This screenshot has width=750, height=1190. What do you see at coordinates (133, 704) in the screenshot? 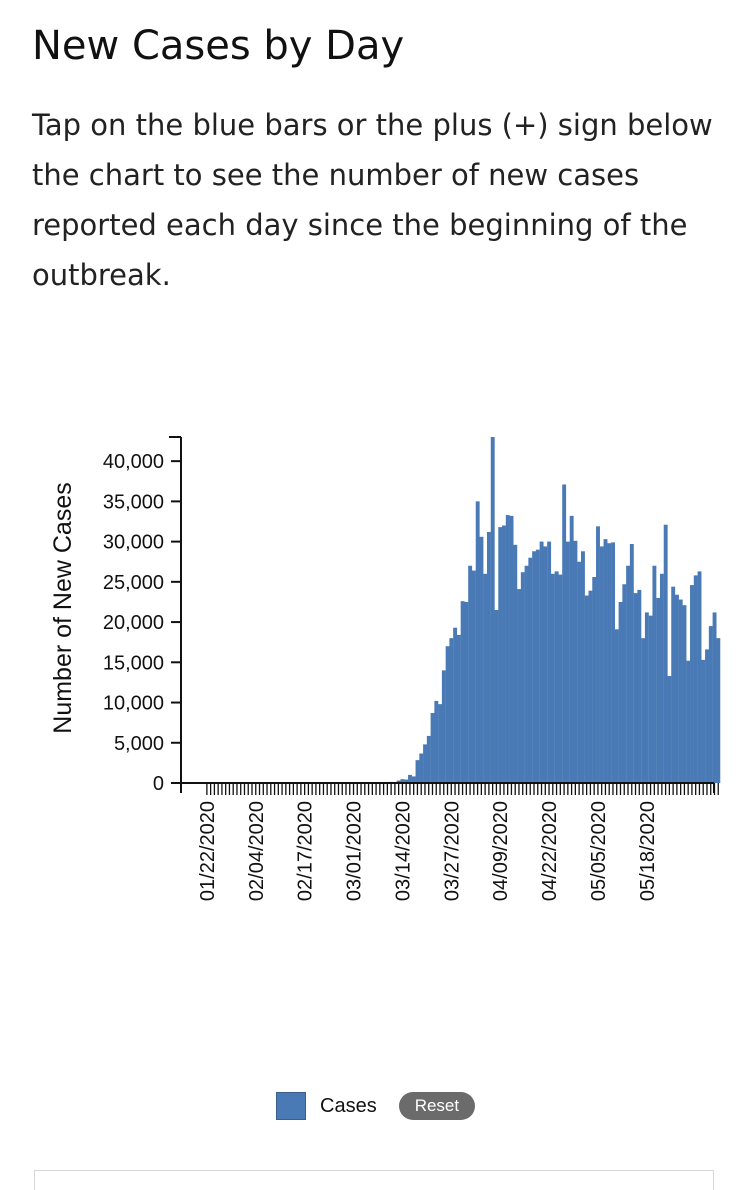
I see `y-tick-label: 10,000` at bounding box center [133, 704].